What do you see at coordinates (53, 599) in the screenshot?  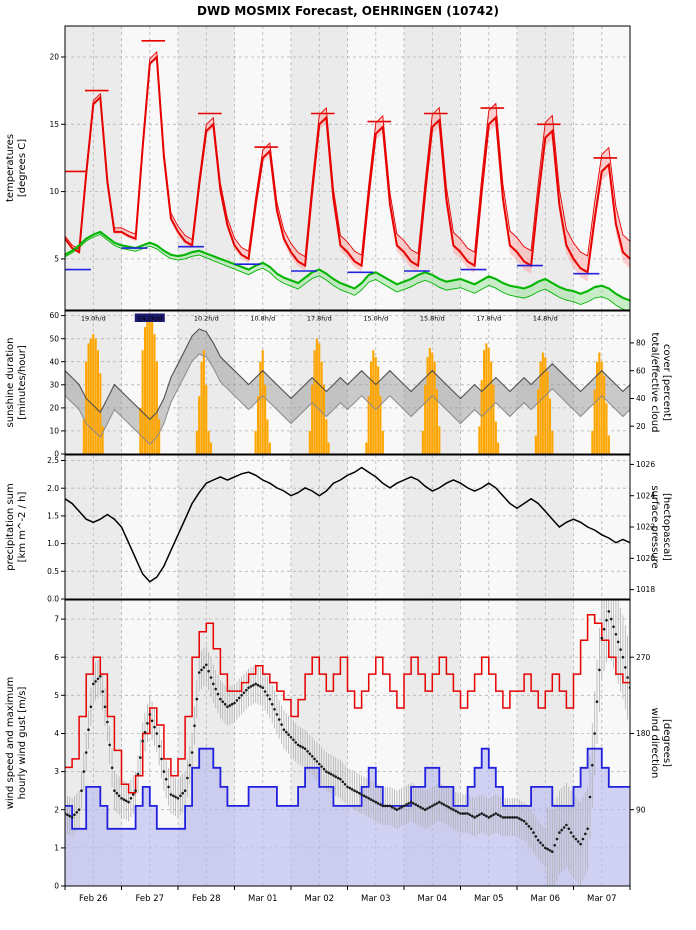 I see `svg-text: 0.0` at bounding box center [53, 599].